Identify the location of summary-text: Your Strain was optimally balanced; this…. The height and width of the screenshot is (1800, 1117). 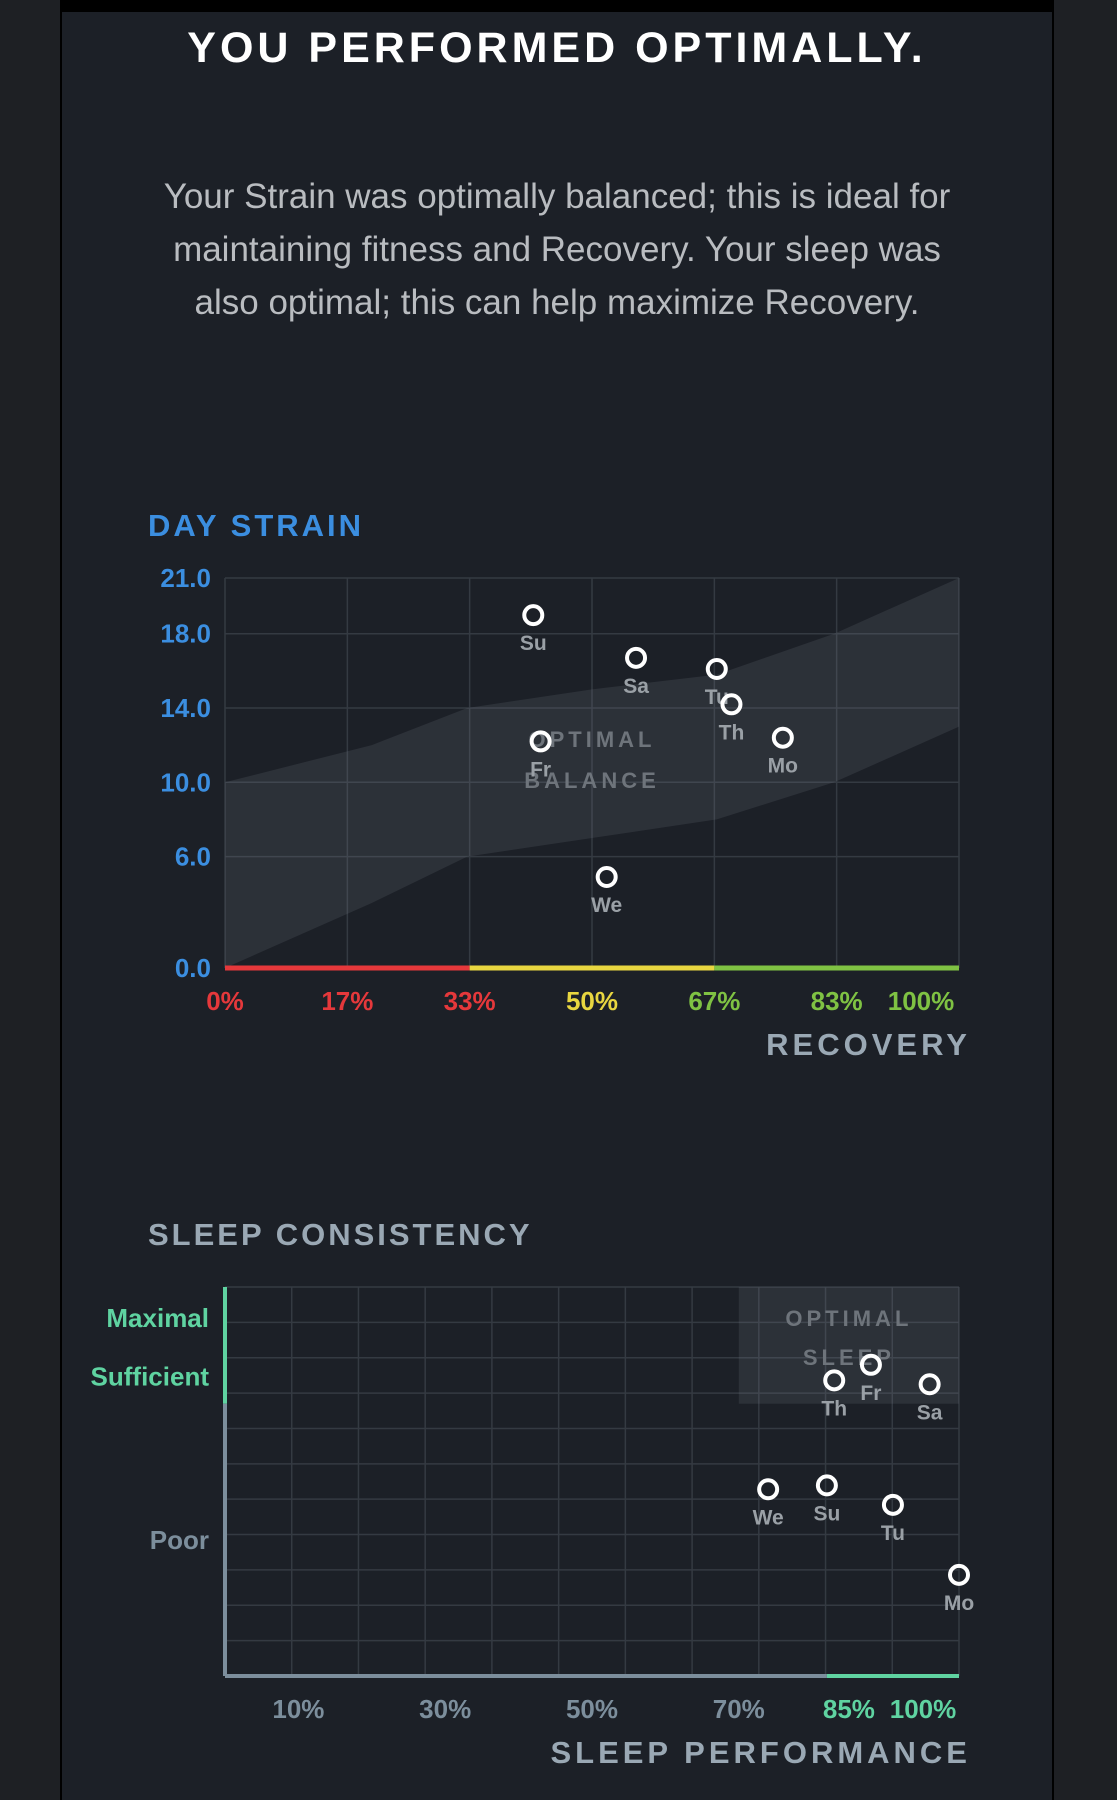
(557, 249).